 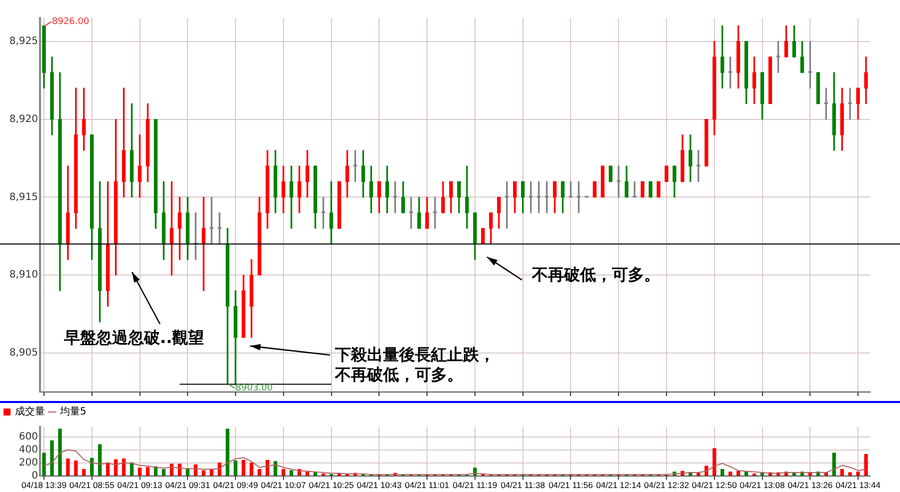 I want to click on y-tick-label: 0, so click(x=35, y=476).